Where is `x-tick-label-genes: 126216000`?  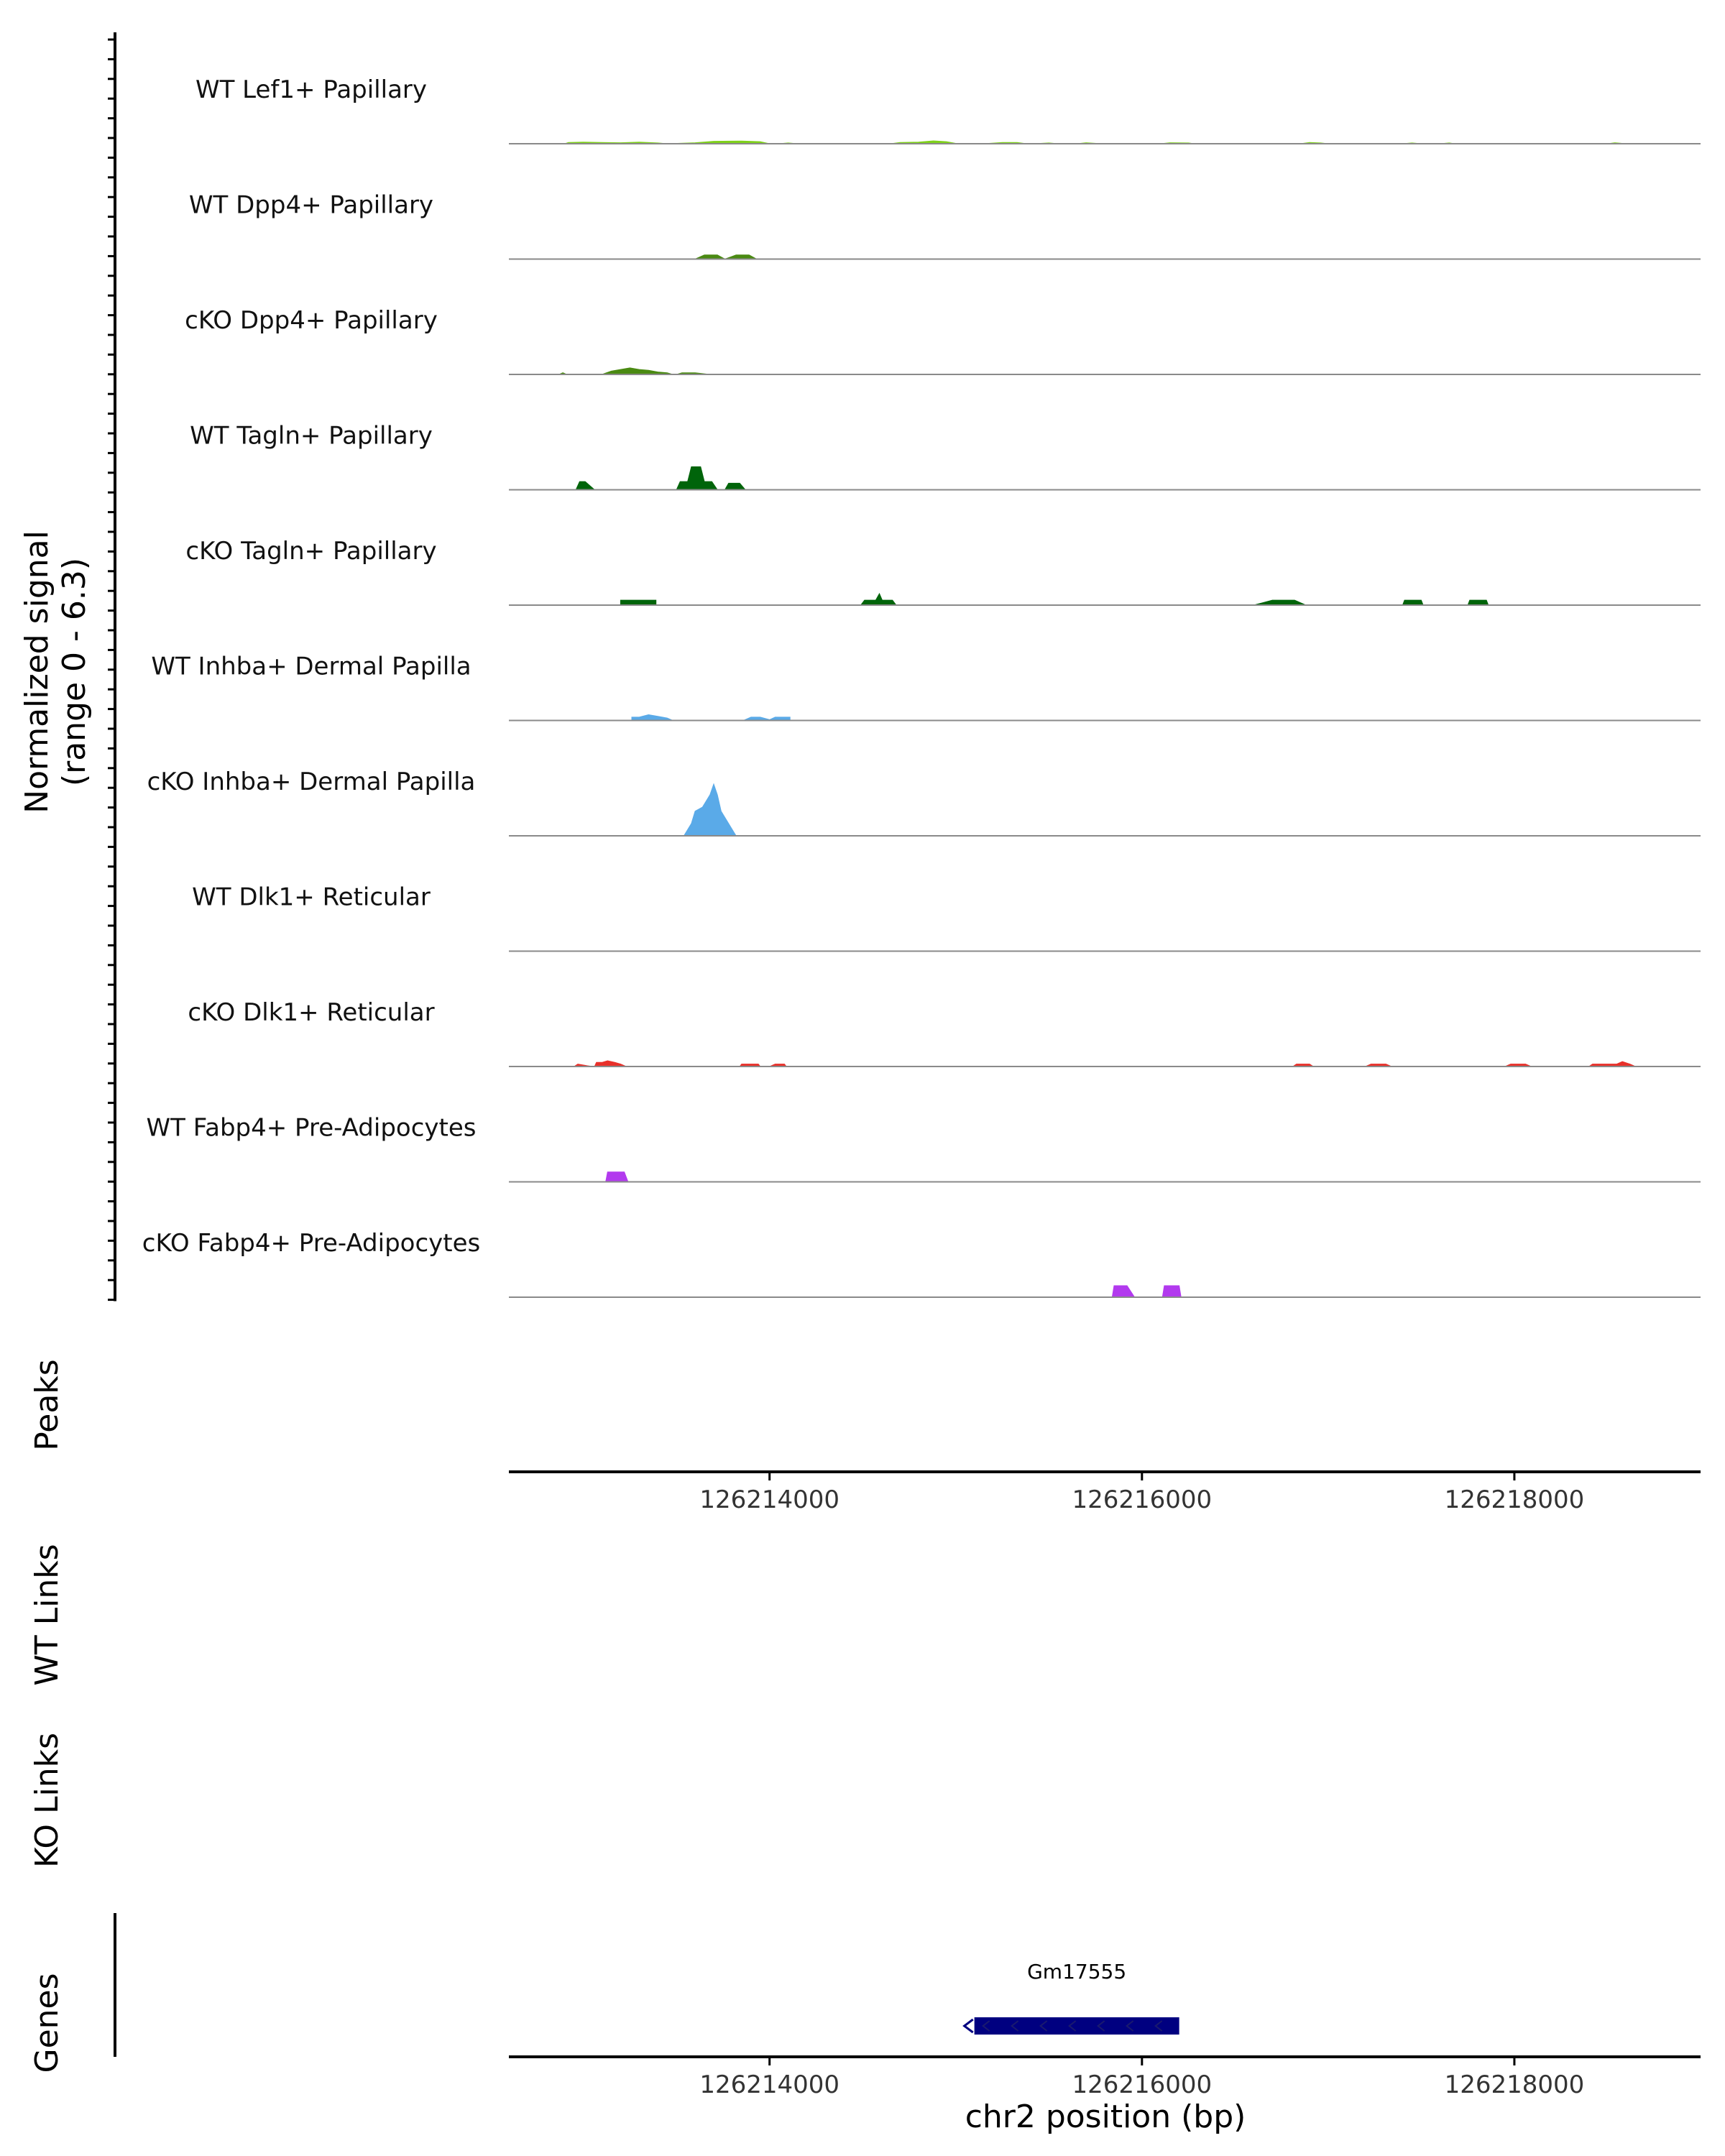
x-tick-label-genes: 126216000 is located at coordinates (1142, 2084).